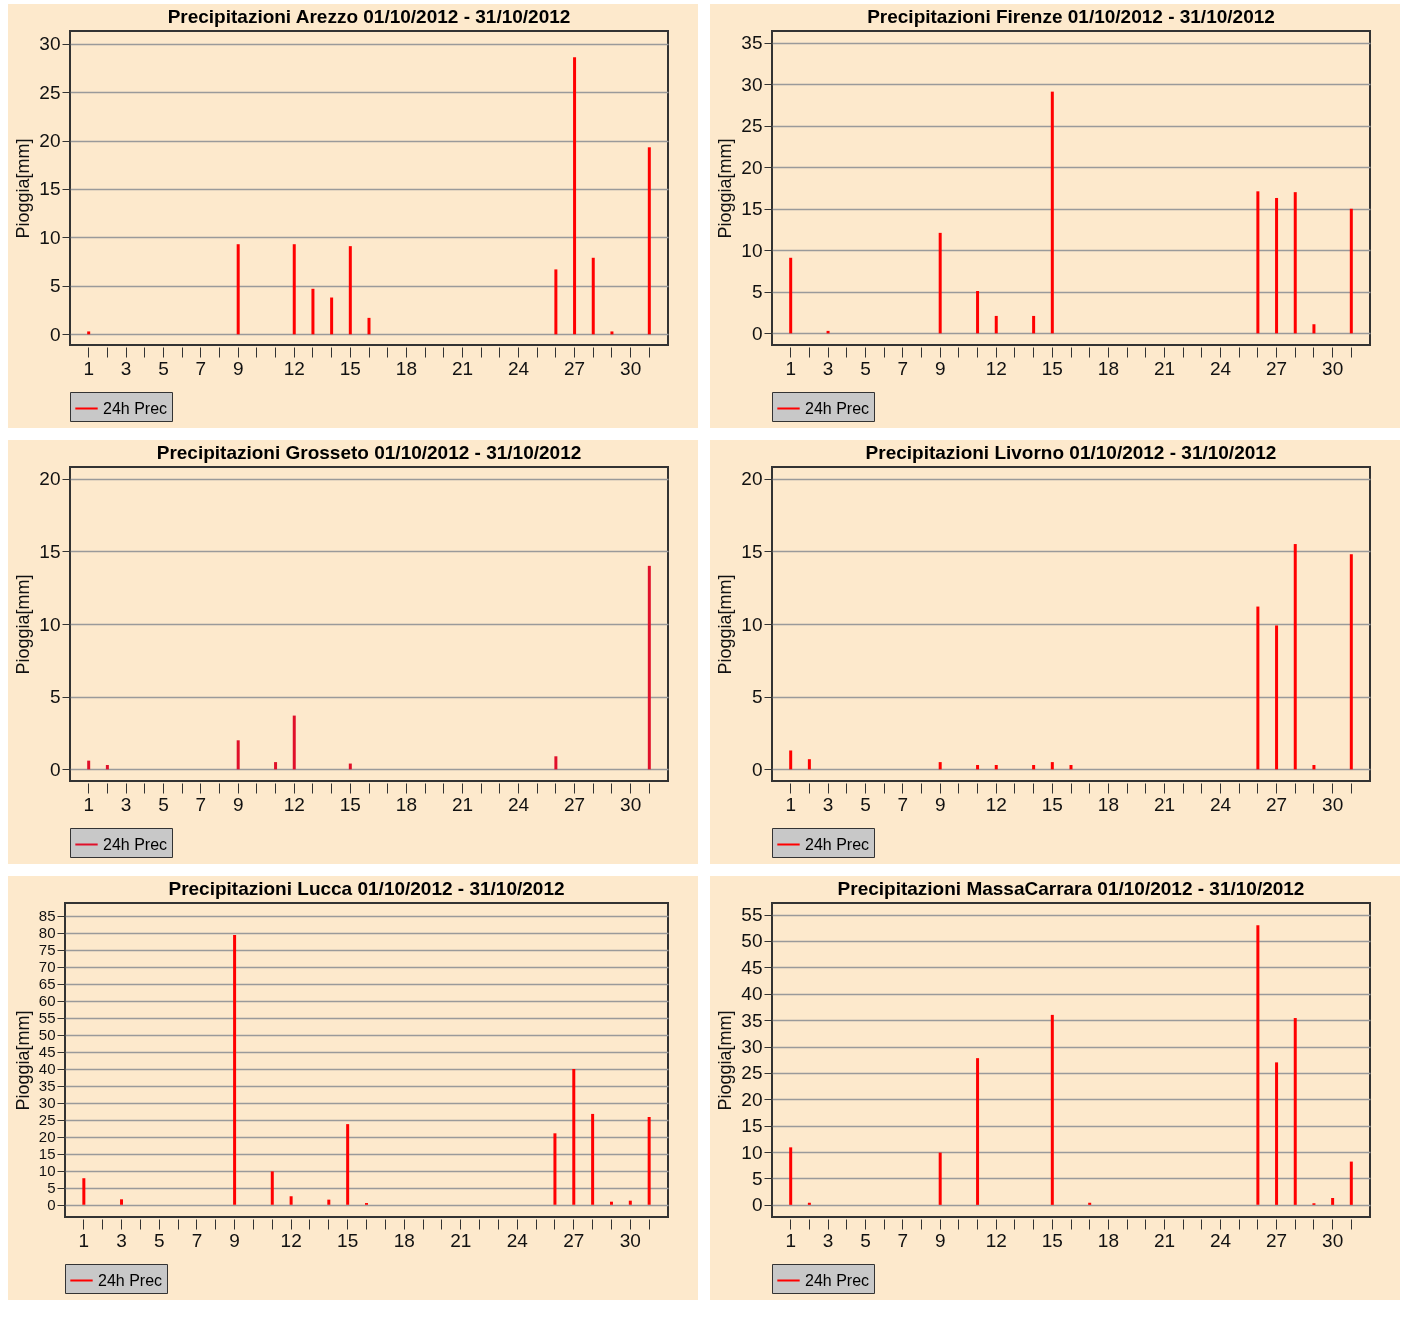  I want to click on y-tick-label: 75, so click(47, 950).